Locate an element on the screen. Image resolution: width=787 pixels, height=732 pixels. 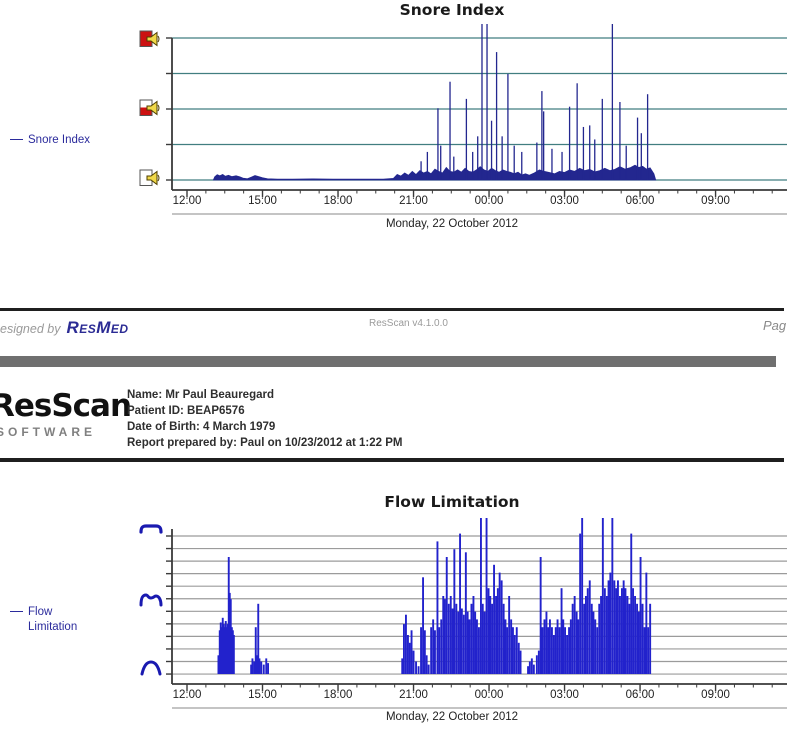
page-header-rule is located at coordinates (392, 460).